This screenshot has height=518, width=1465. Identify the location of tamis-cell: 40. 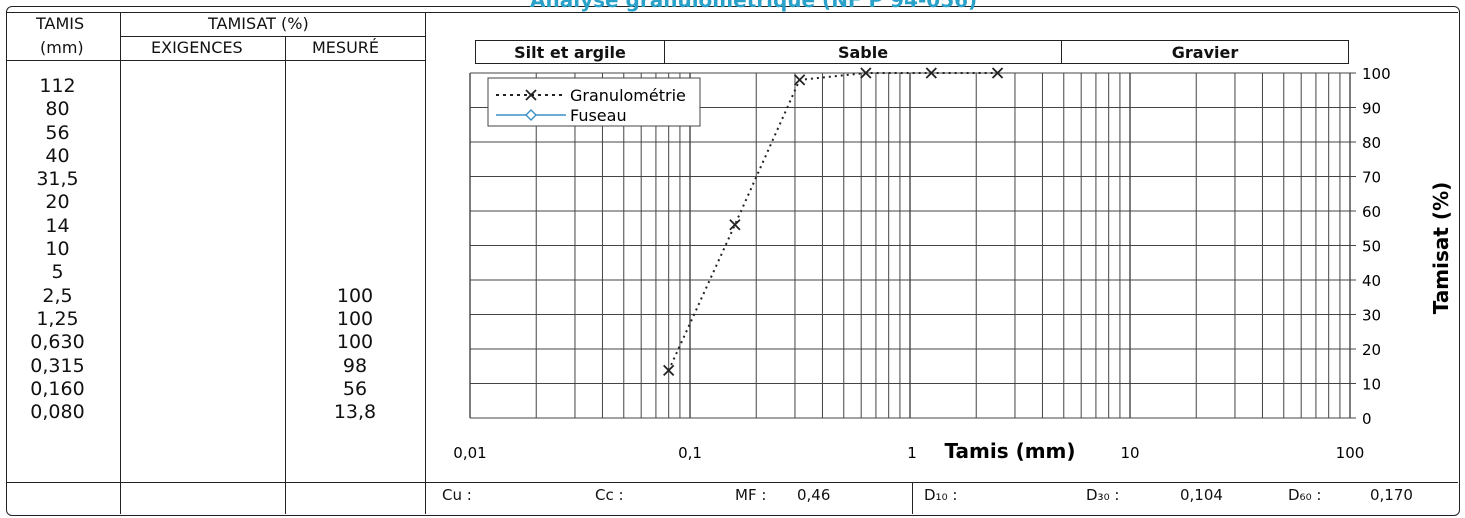
(57, 155).